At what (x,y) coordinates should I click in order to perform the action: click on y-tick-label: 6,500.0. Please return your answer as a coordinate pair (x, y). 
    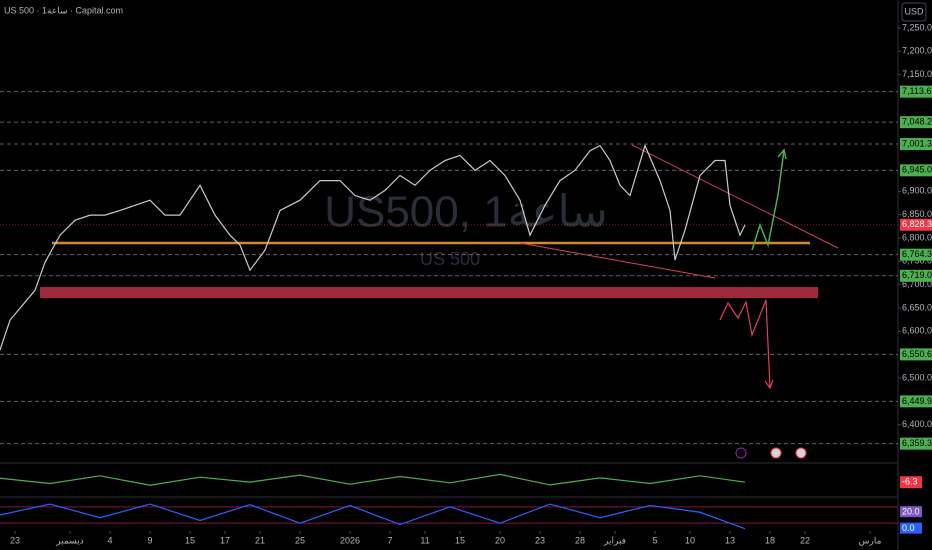
    Looking at the image, I should click on (917, 377).